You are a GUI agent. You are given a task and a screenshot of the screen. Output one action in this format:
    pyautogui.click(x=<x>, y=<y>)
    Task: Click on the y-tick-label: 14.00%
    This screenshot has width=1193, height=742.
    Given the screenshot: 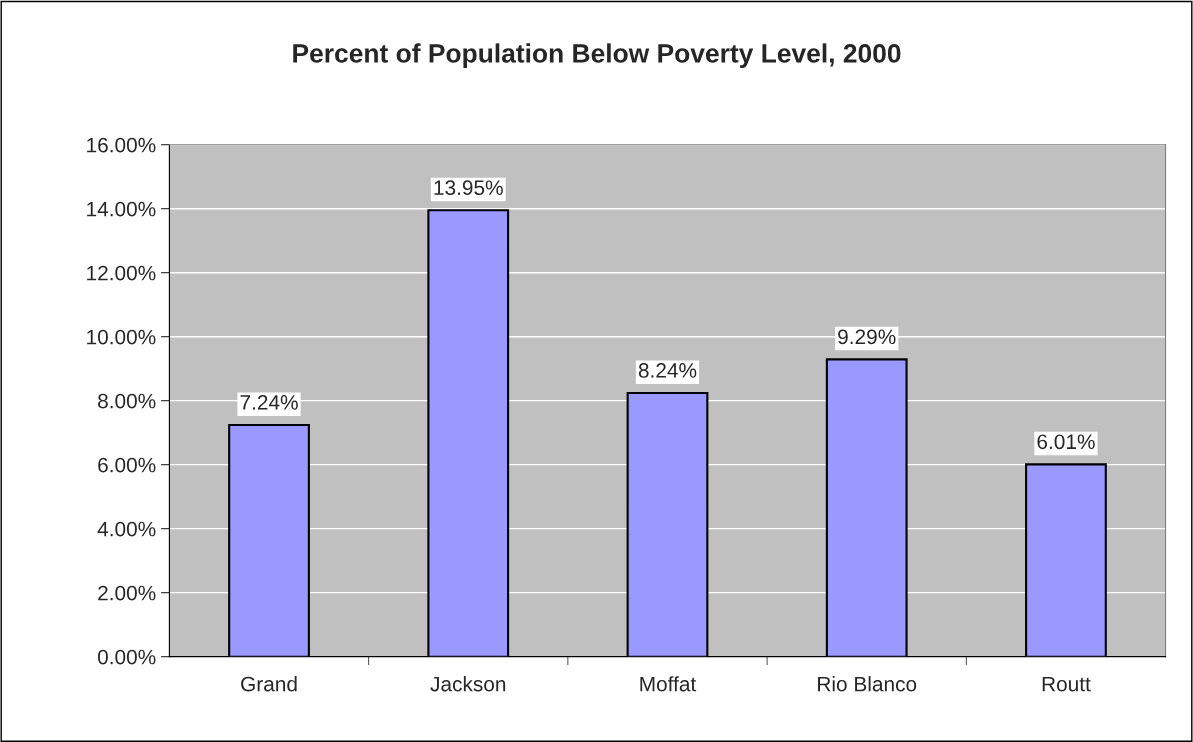 What is the action you would take?
    pyautogui.click(x=121, y=209)
    